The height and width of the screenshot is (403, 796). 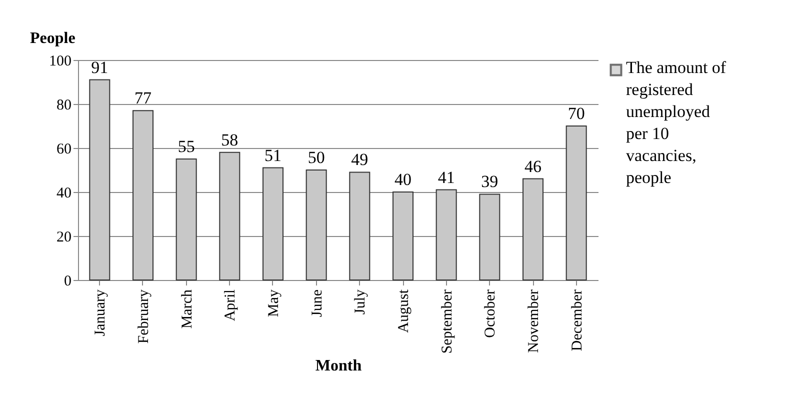 I want to click on data-label: 58, so click(x=229, y=140).